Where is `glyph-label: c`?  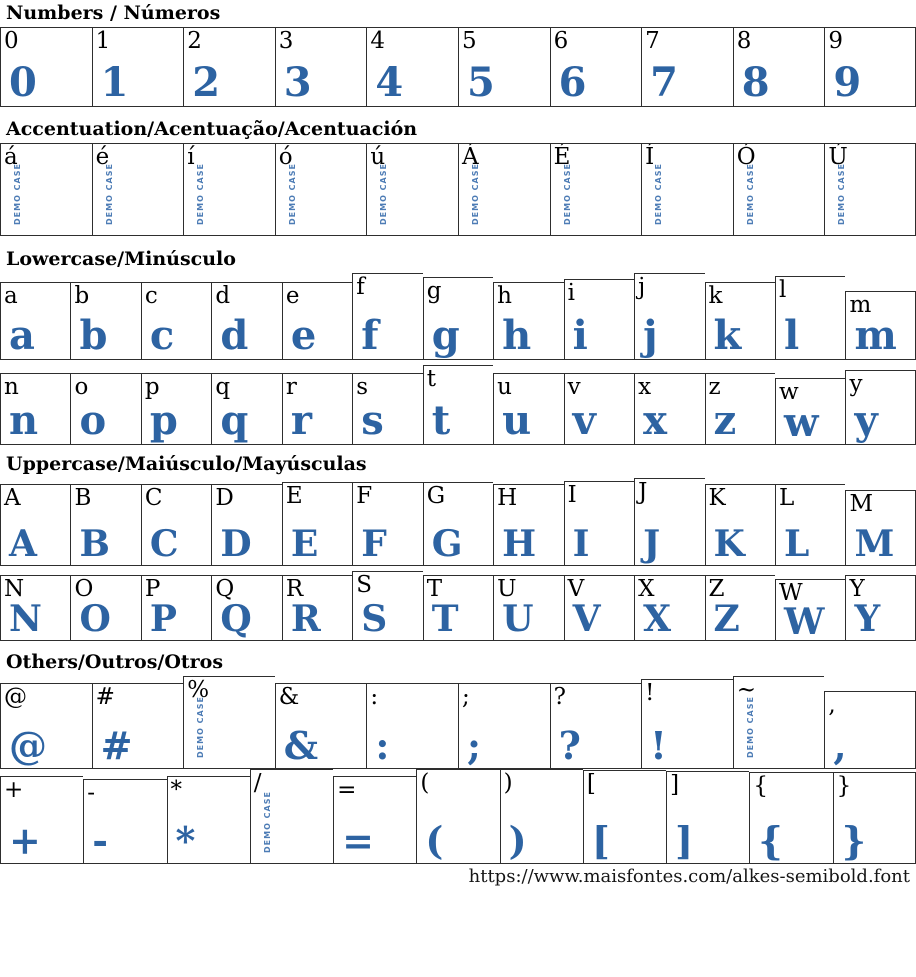 glyph-label: c is located at coordinates (151, 296).